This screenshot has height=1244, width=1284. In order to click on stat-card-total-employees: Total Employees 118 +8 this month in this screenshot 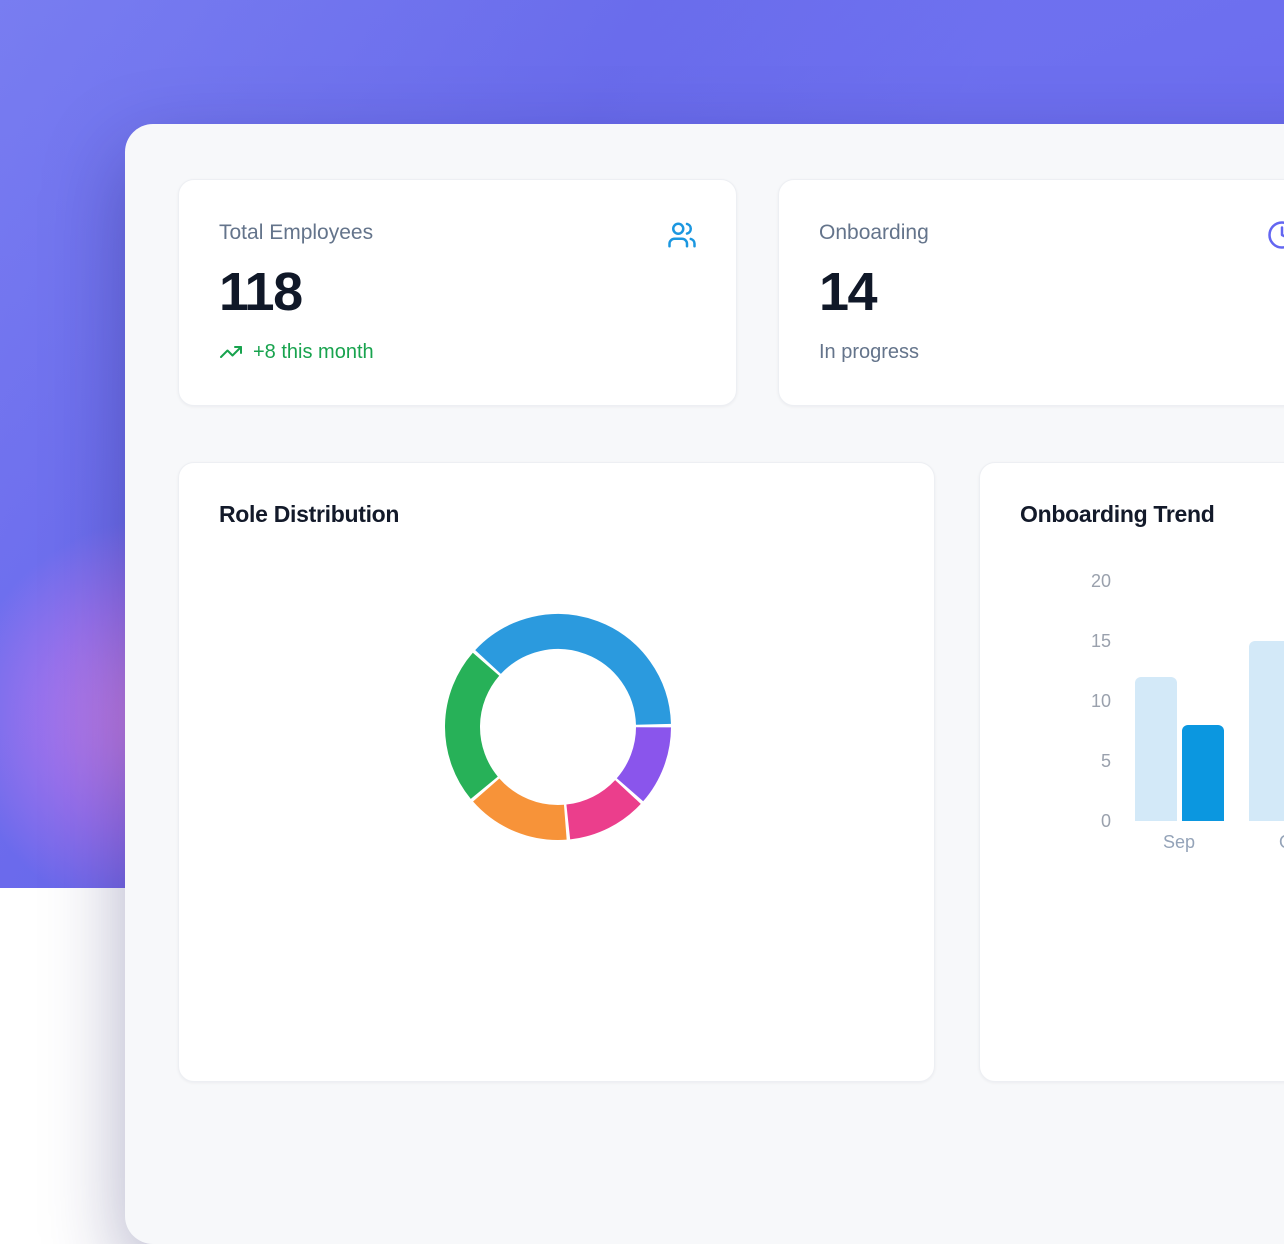, I will do `click(457, 292)`.